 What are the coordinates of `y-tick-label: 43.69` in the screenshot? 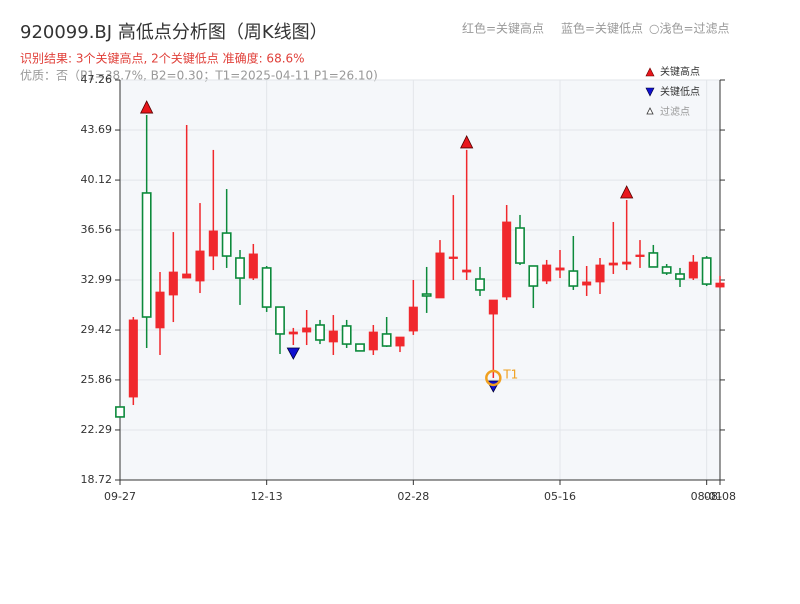 It's located at (97, 129).